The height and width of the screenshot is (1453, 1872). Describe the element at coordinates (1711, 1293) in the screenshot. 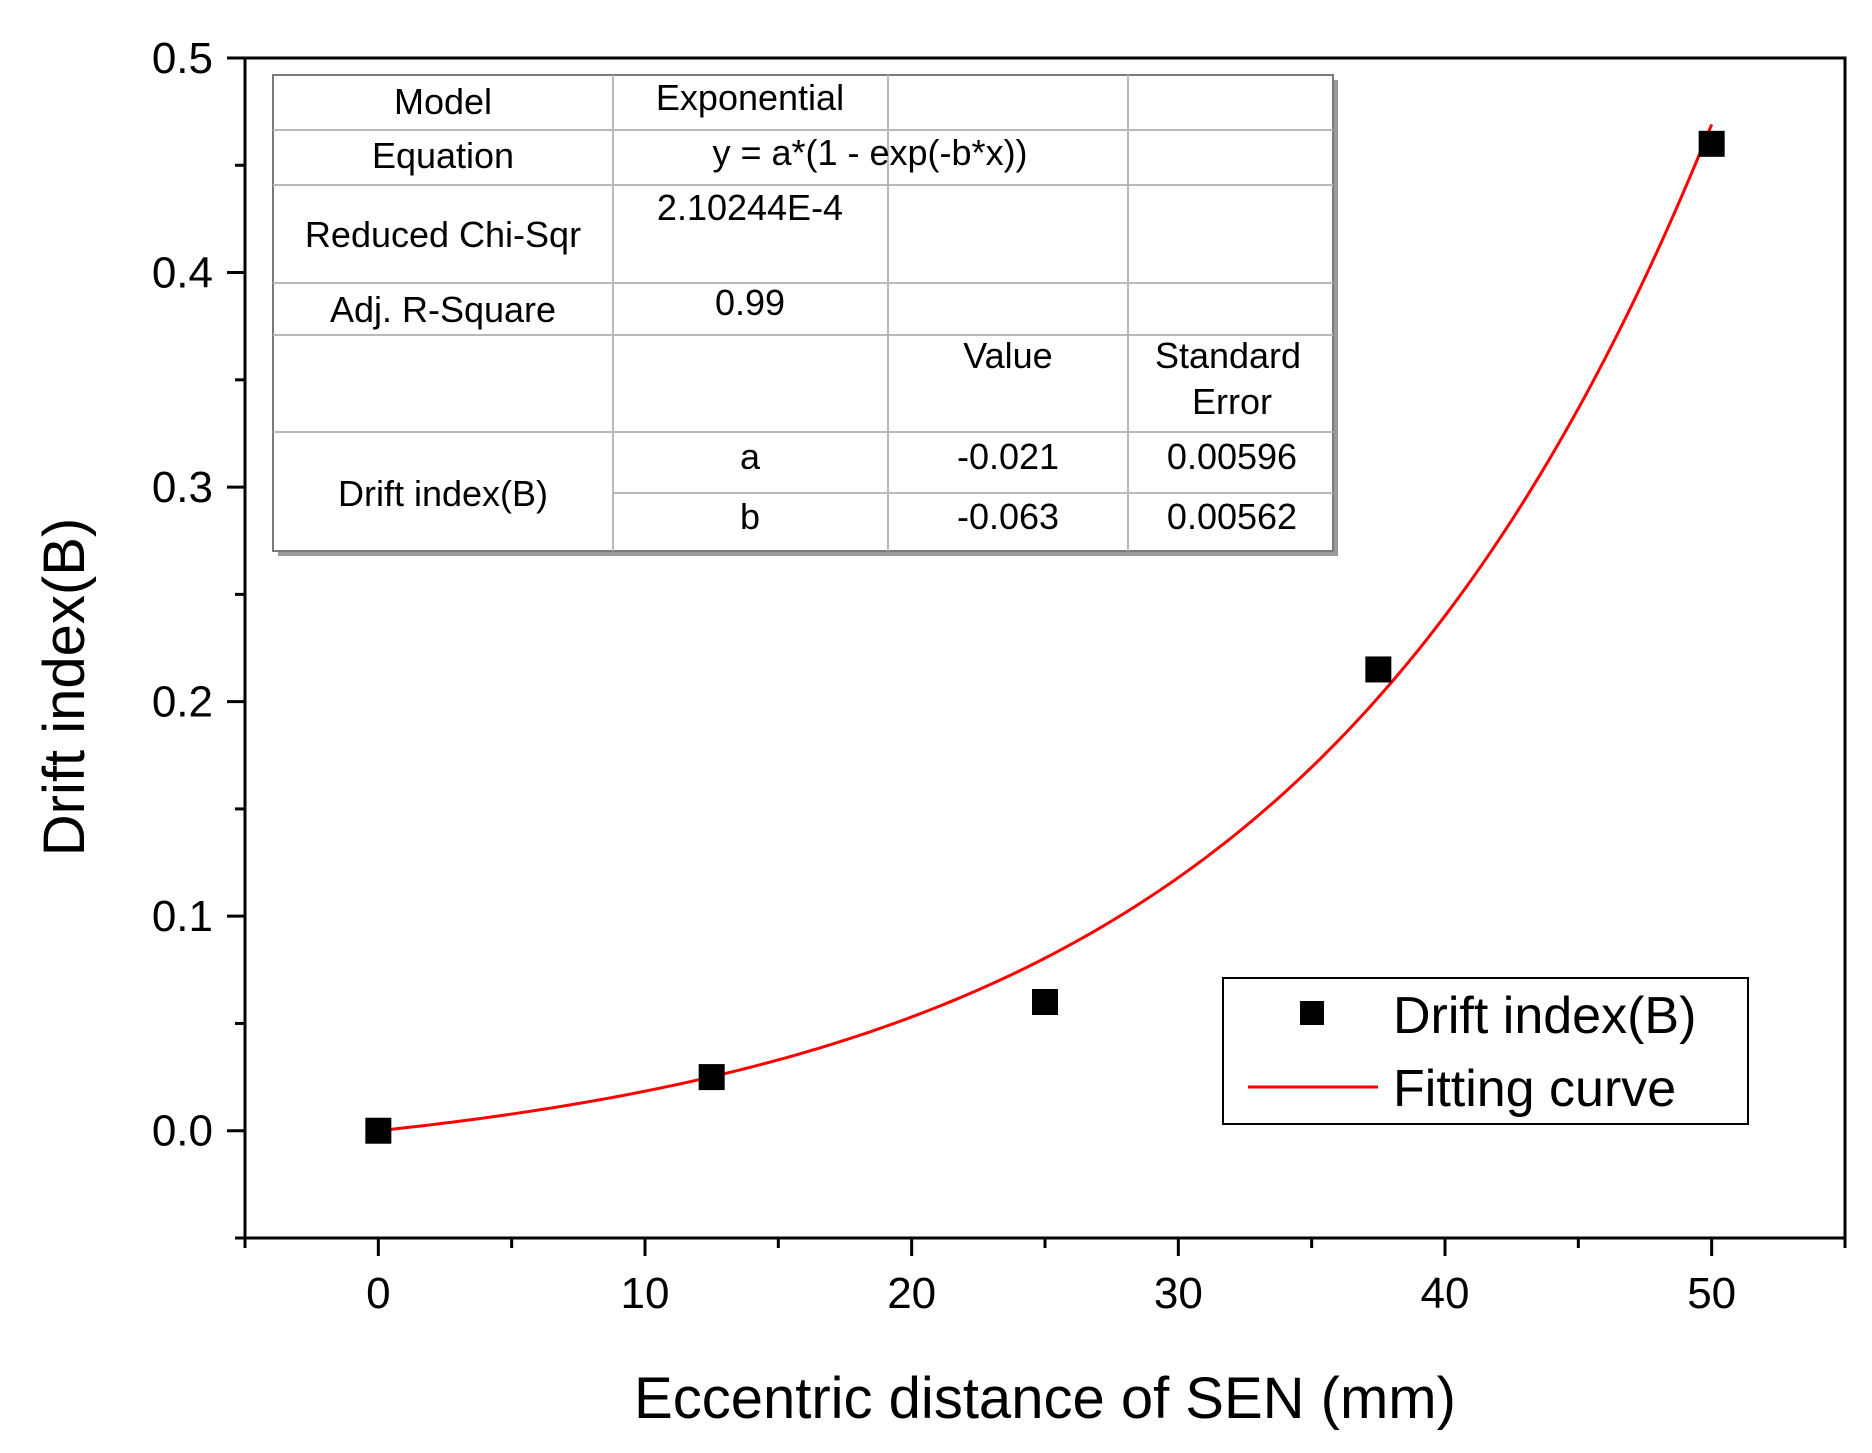

I see `x-tick-label: 50` at that location.